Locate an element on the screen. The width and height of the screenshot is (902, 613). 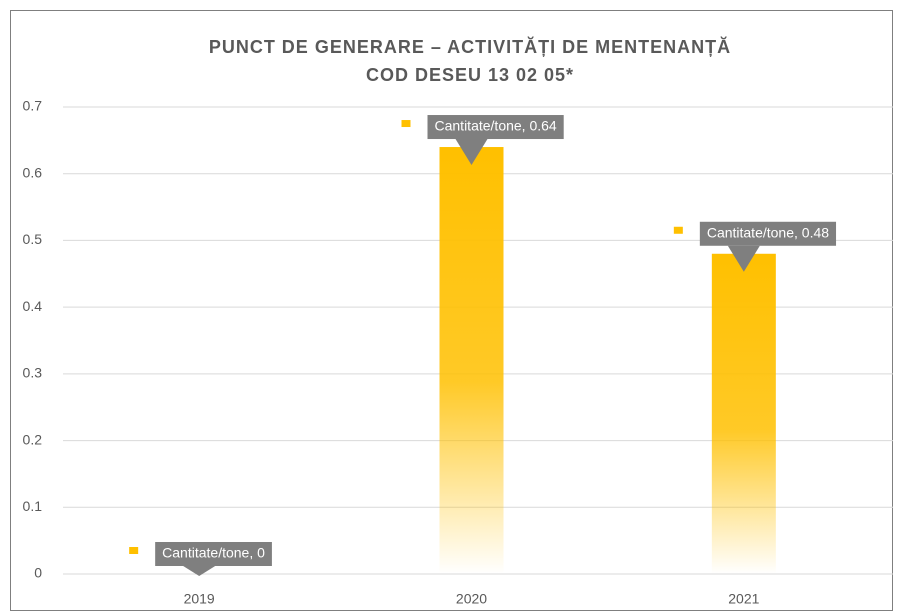
y-tick-label: 0.7 is located at coordinates (33, 106).